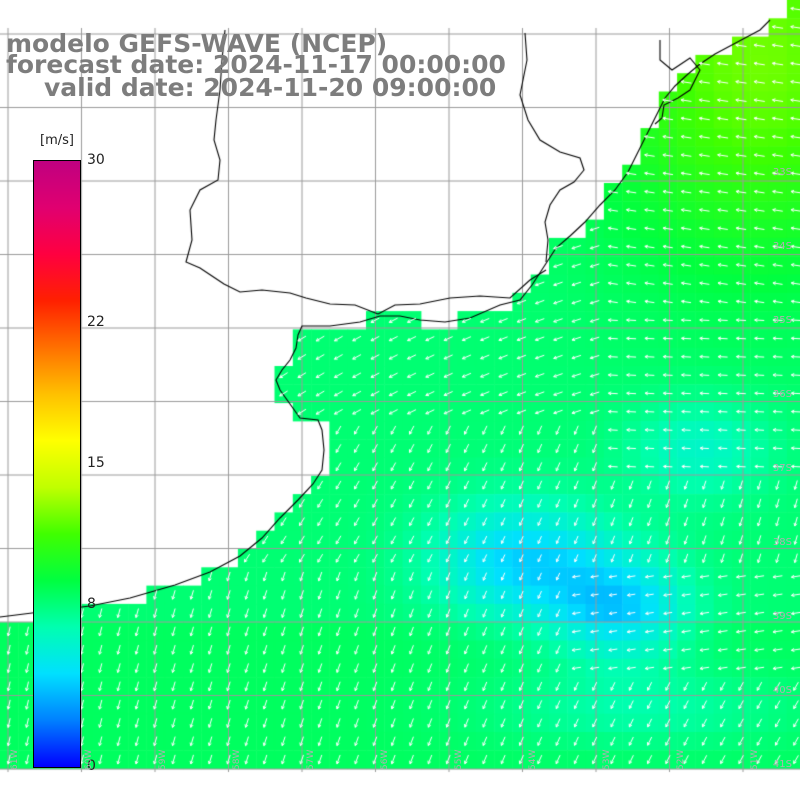  What do you see at coordinates (96, 160) in the screenshot?
I see `colorbar-tick: 30` at bounding box center [96, 160].